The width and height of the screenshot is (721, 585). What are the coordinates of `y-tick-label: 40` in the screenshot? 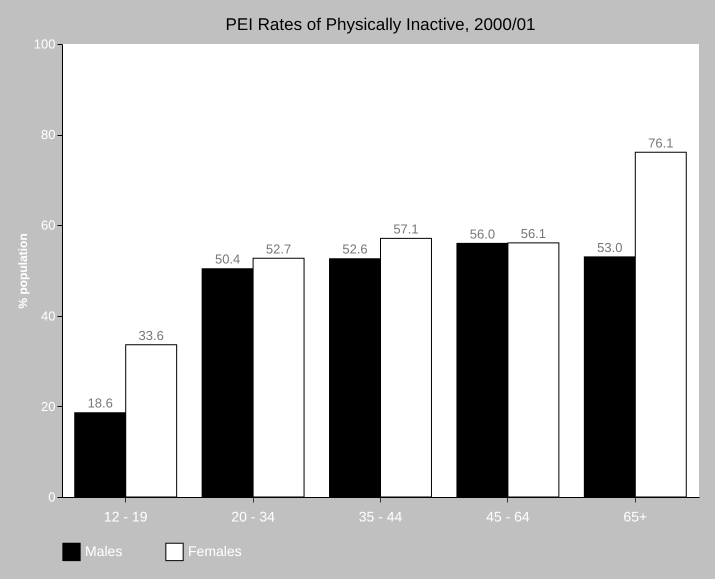 It's located at (48, 316).